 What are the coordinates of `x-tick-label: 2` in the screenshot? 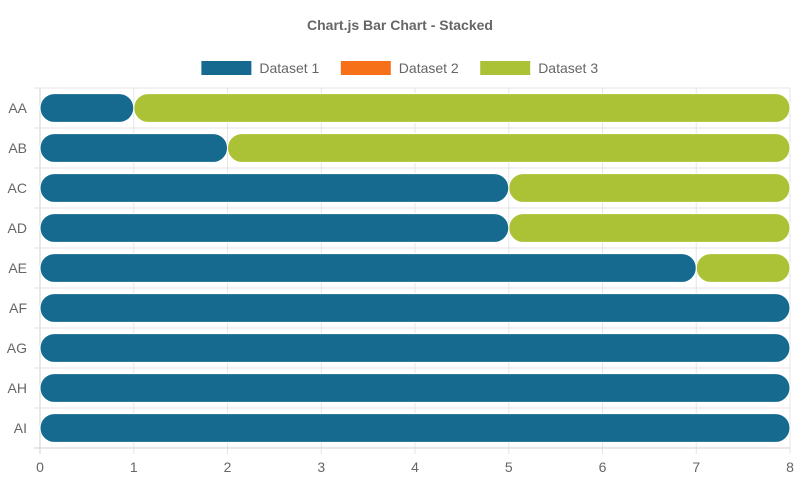 It's located at (228, 467).